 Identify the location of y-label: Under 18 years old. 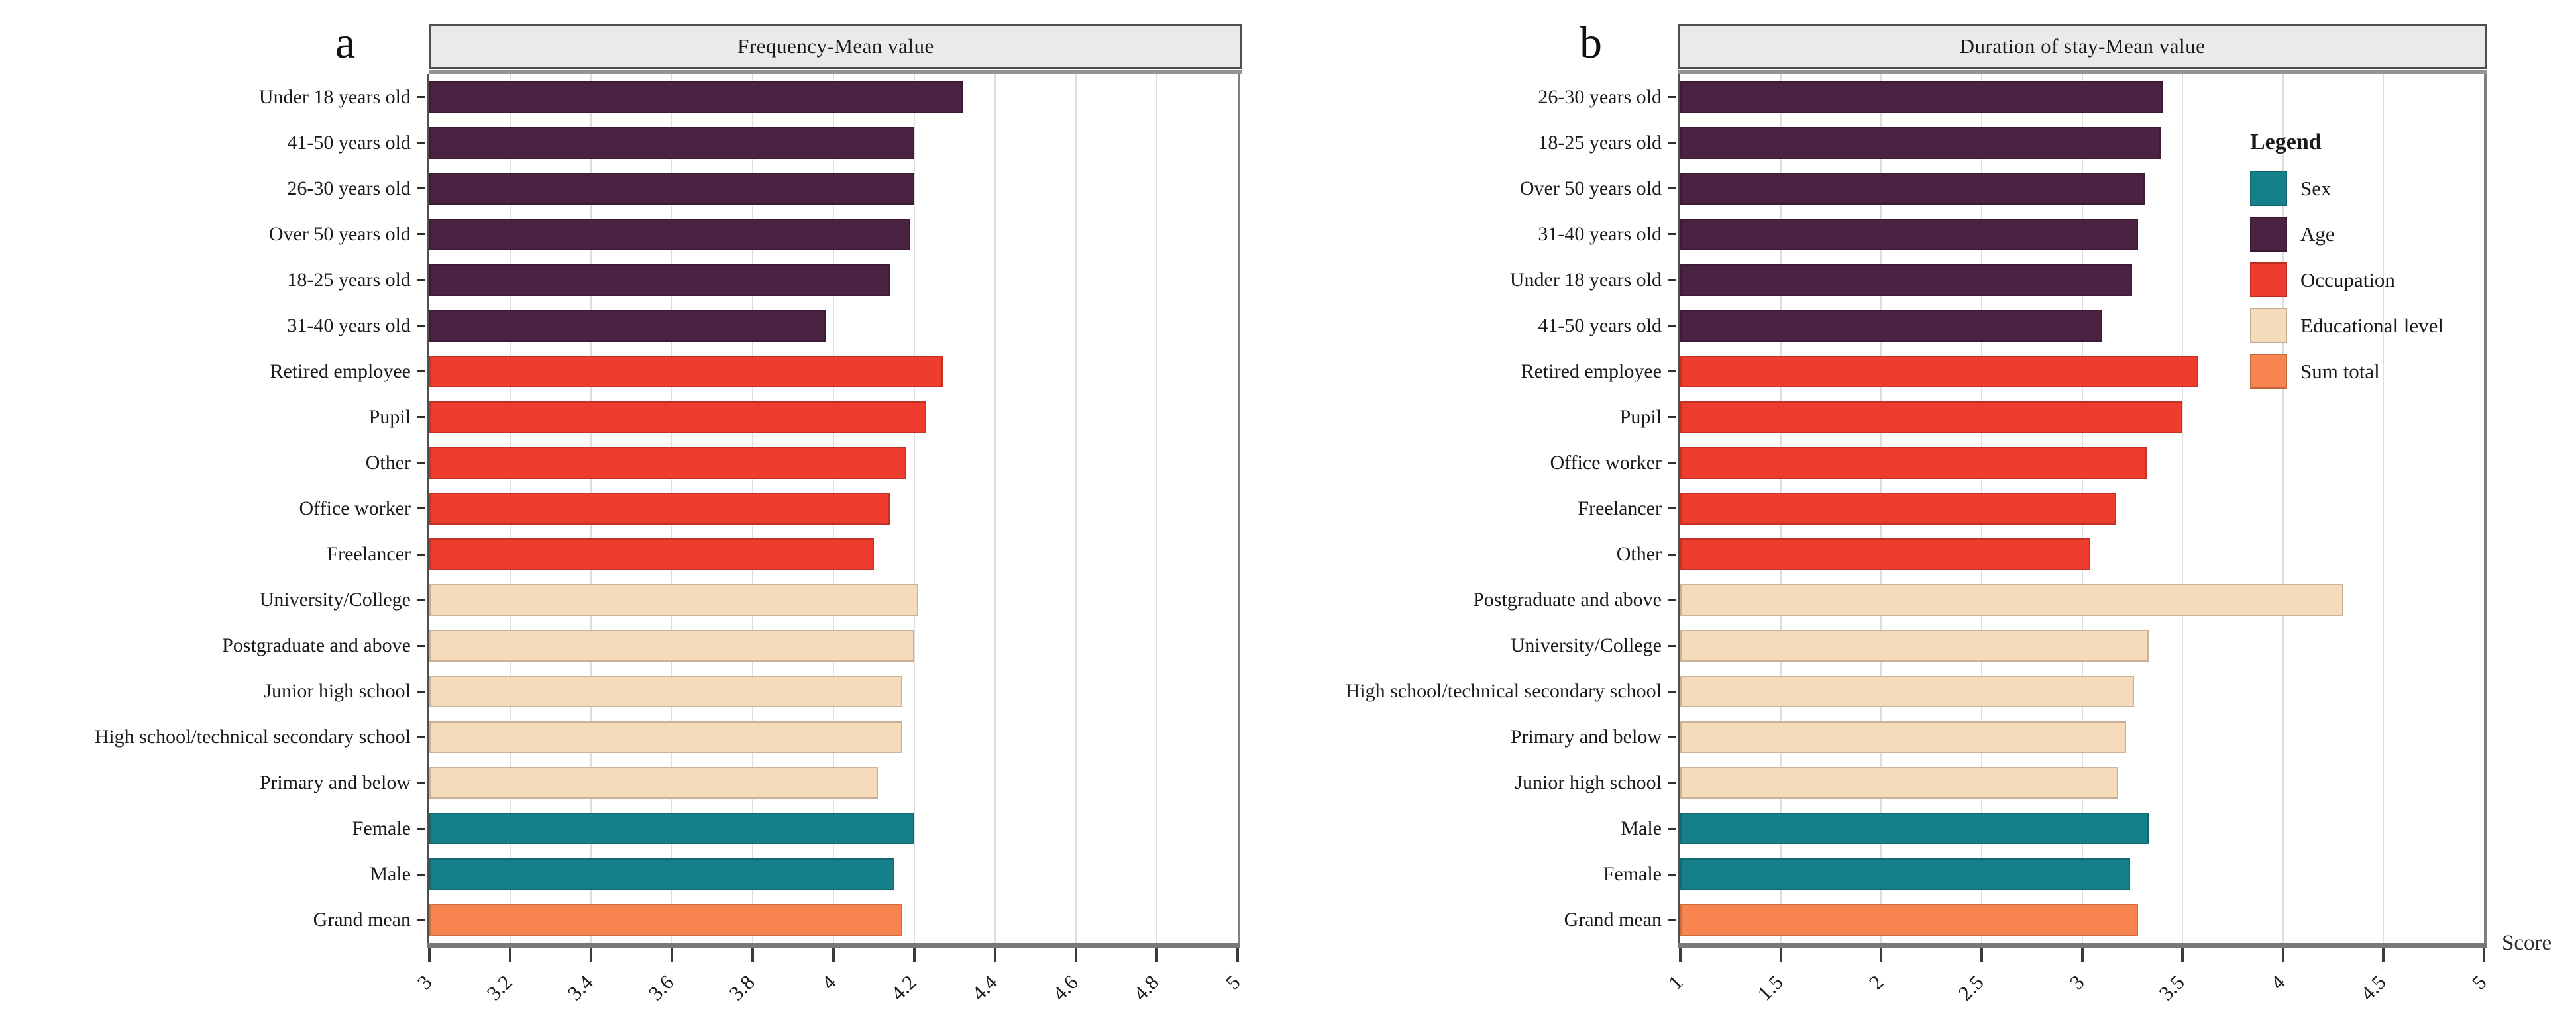
(334, 96).